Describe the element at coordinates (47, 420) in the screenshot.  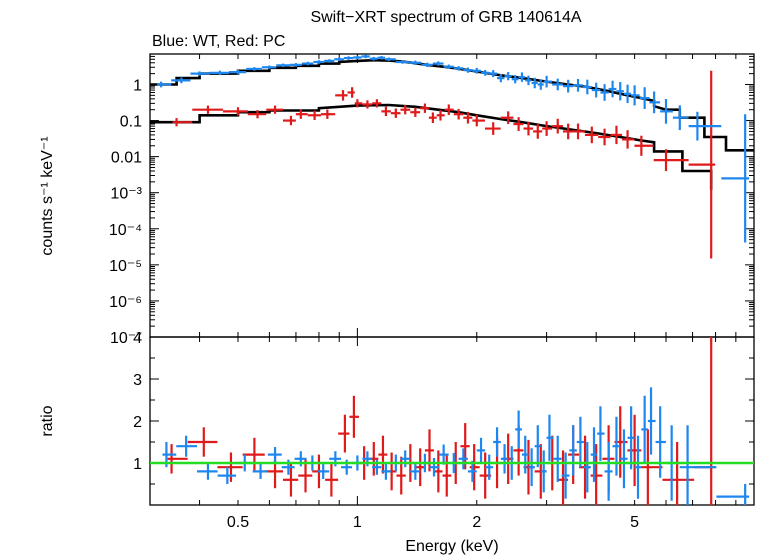
I see `ratio-y-axis-label: ratio` at that location.